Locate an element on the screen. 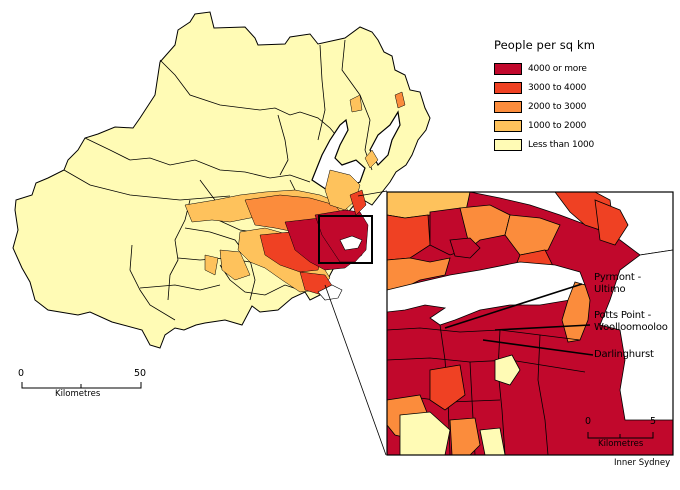 Image resolution: width=680 pixels, height=490 pixels. legend-item-3000-4000: 3000 to 4000 is located at coordinates (584, 87).